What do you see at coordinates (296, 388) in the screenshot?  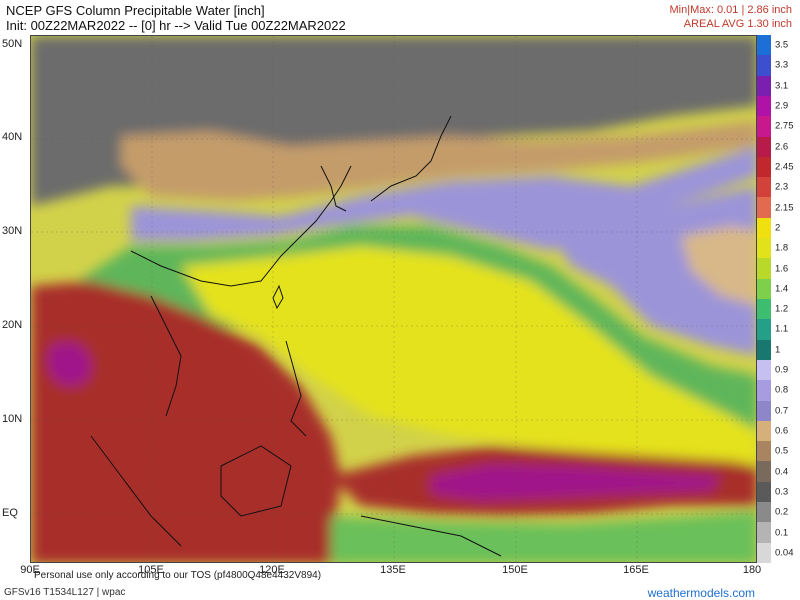 I see `coast-philippines` at bounding box center [296, 388].